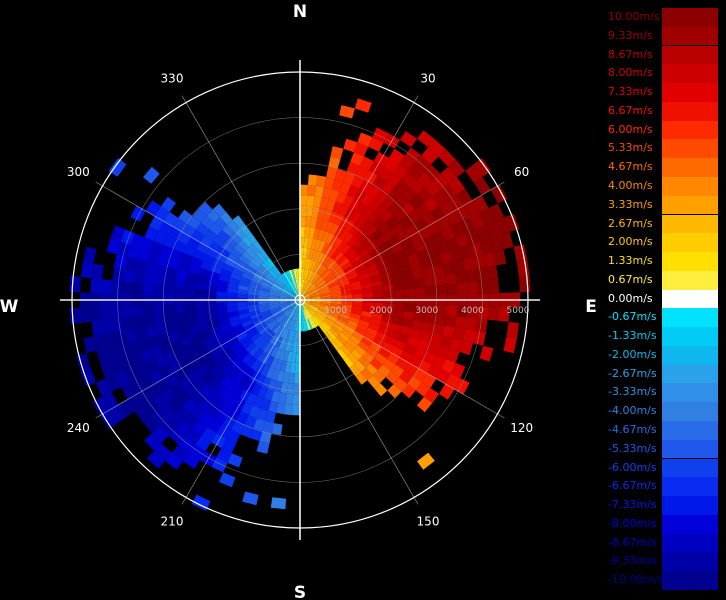 The height and width of the screenshot is (600, 726). I want to click on colorbar-label: 0.00m/s, so click(630, 298).